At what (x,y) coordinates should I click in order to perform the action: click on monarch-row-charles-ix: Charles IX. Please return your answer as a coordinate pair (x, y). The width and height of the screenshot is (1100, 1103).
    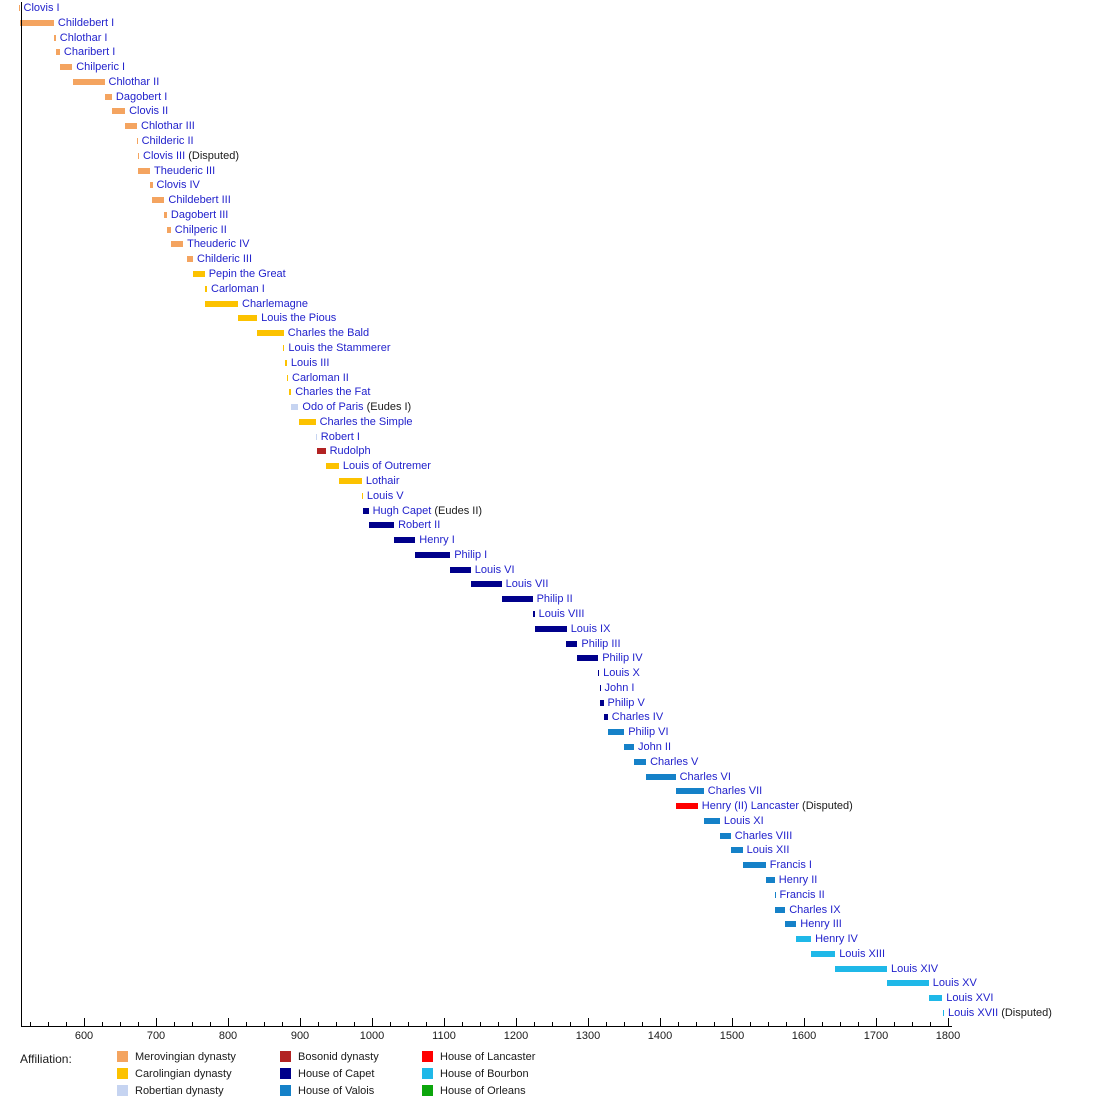
    Looking at the image, I should click on (550, 911).